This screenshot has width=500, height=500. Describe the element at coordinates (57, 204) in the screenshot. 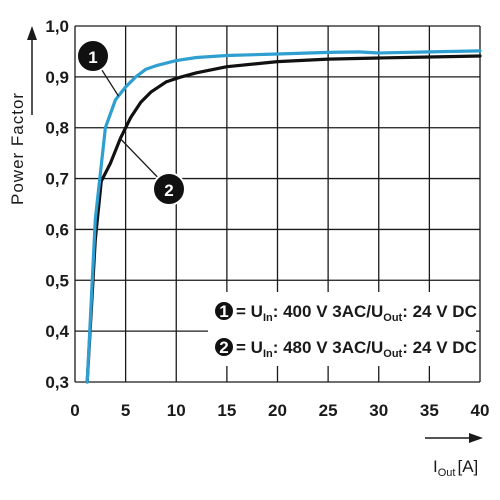

I see `y-tick-labels: 0,3 0,4 0,5 0,6 0,7 0,8 0,9 1,0` at that location.